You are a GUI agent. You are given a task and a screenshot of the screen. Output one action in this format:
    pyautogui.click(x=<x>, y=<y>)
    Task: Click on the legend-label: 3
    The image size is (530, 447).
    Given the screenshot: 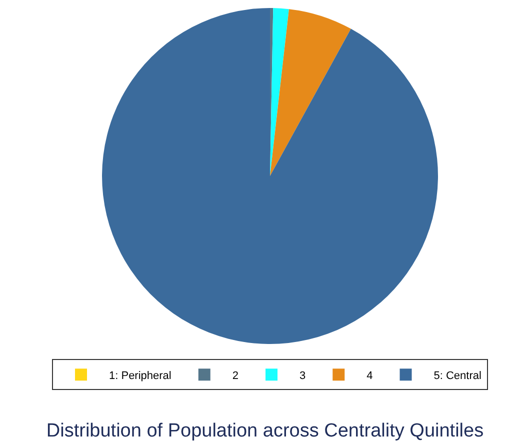 What is the action you would take?
    pyautogui.click(x=303, y=376)
    